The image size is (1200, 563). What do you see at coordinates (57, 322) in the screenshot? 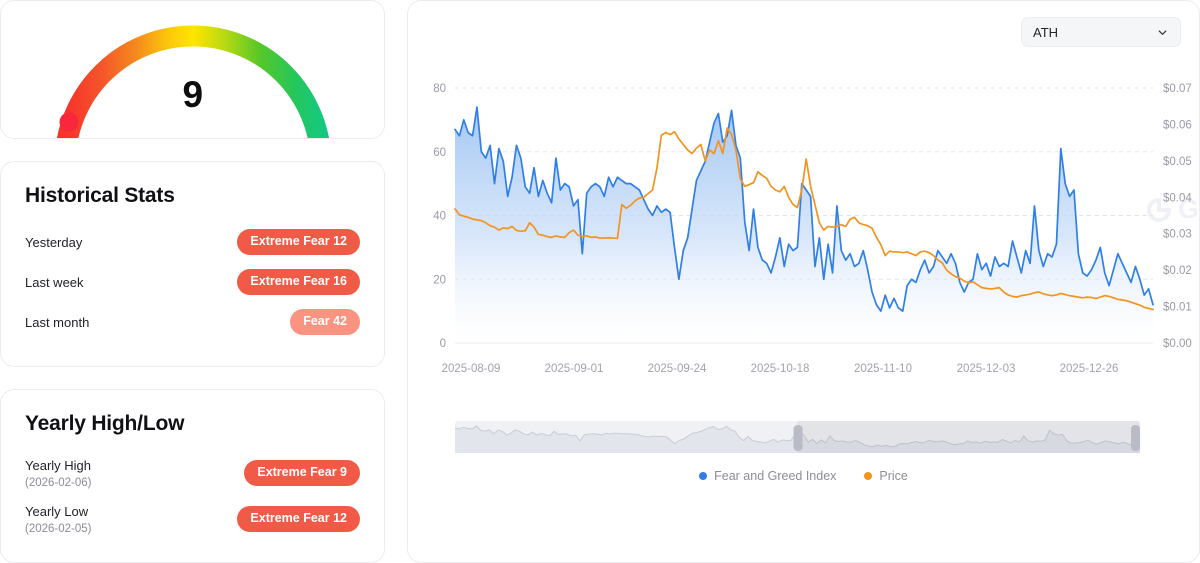
I see `stat-label: Last month` at bounding box center [57, 322].